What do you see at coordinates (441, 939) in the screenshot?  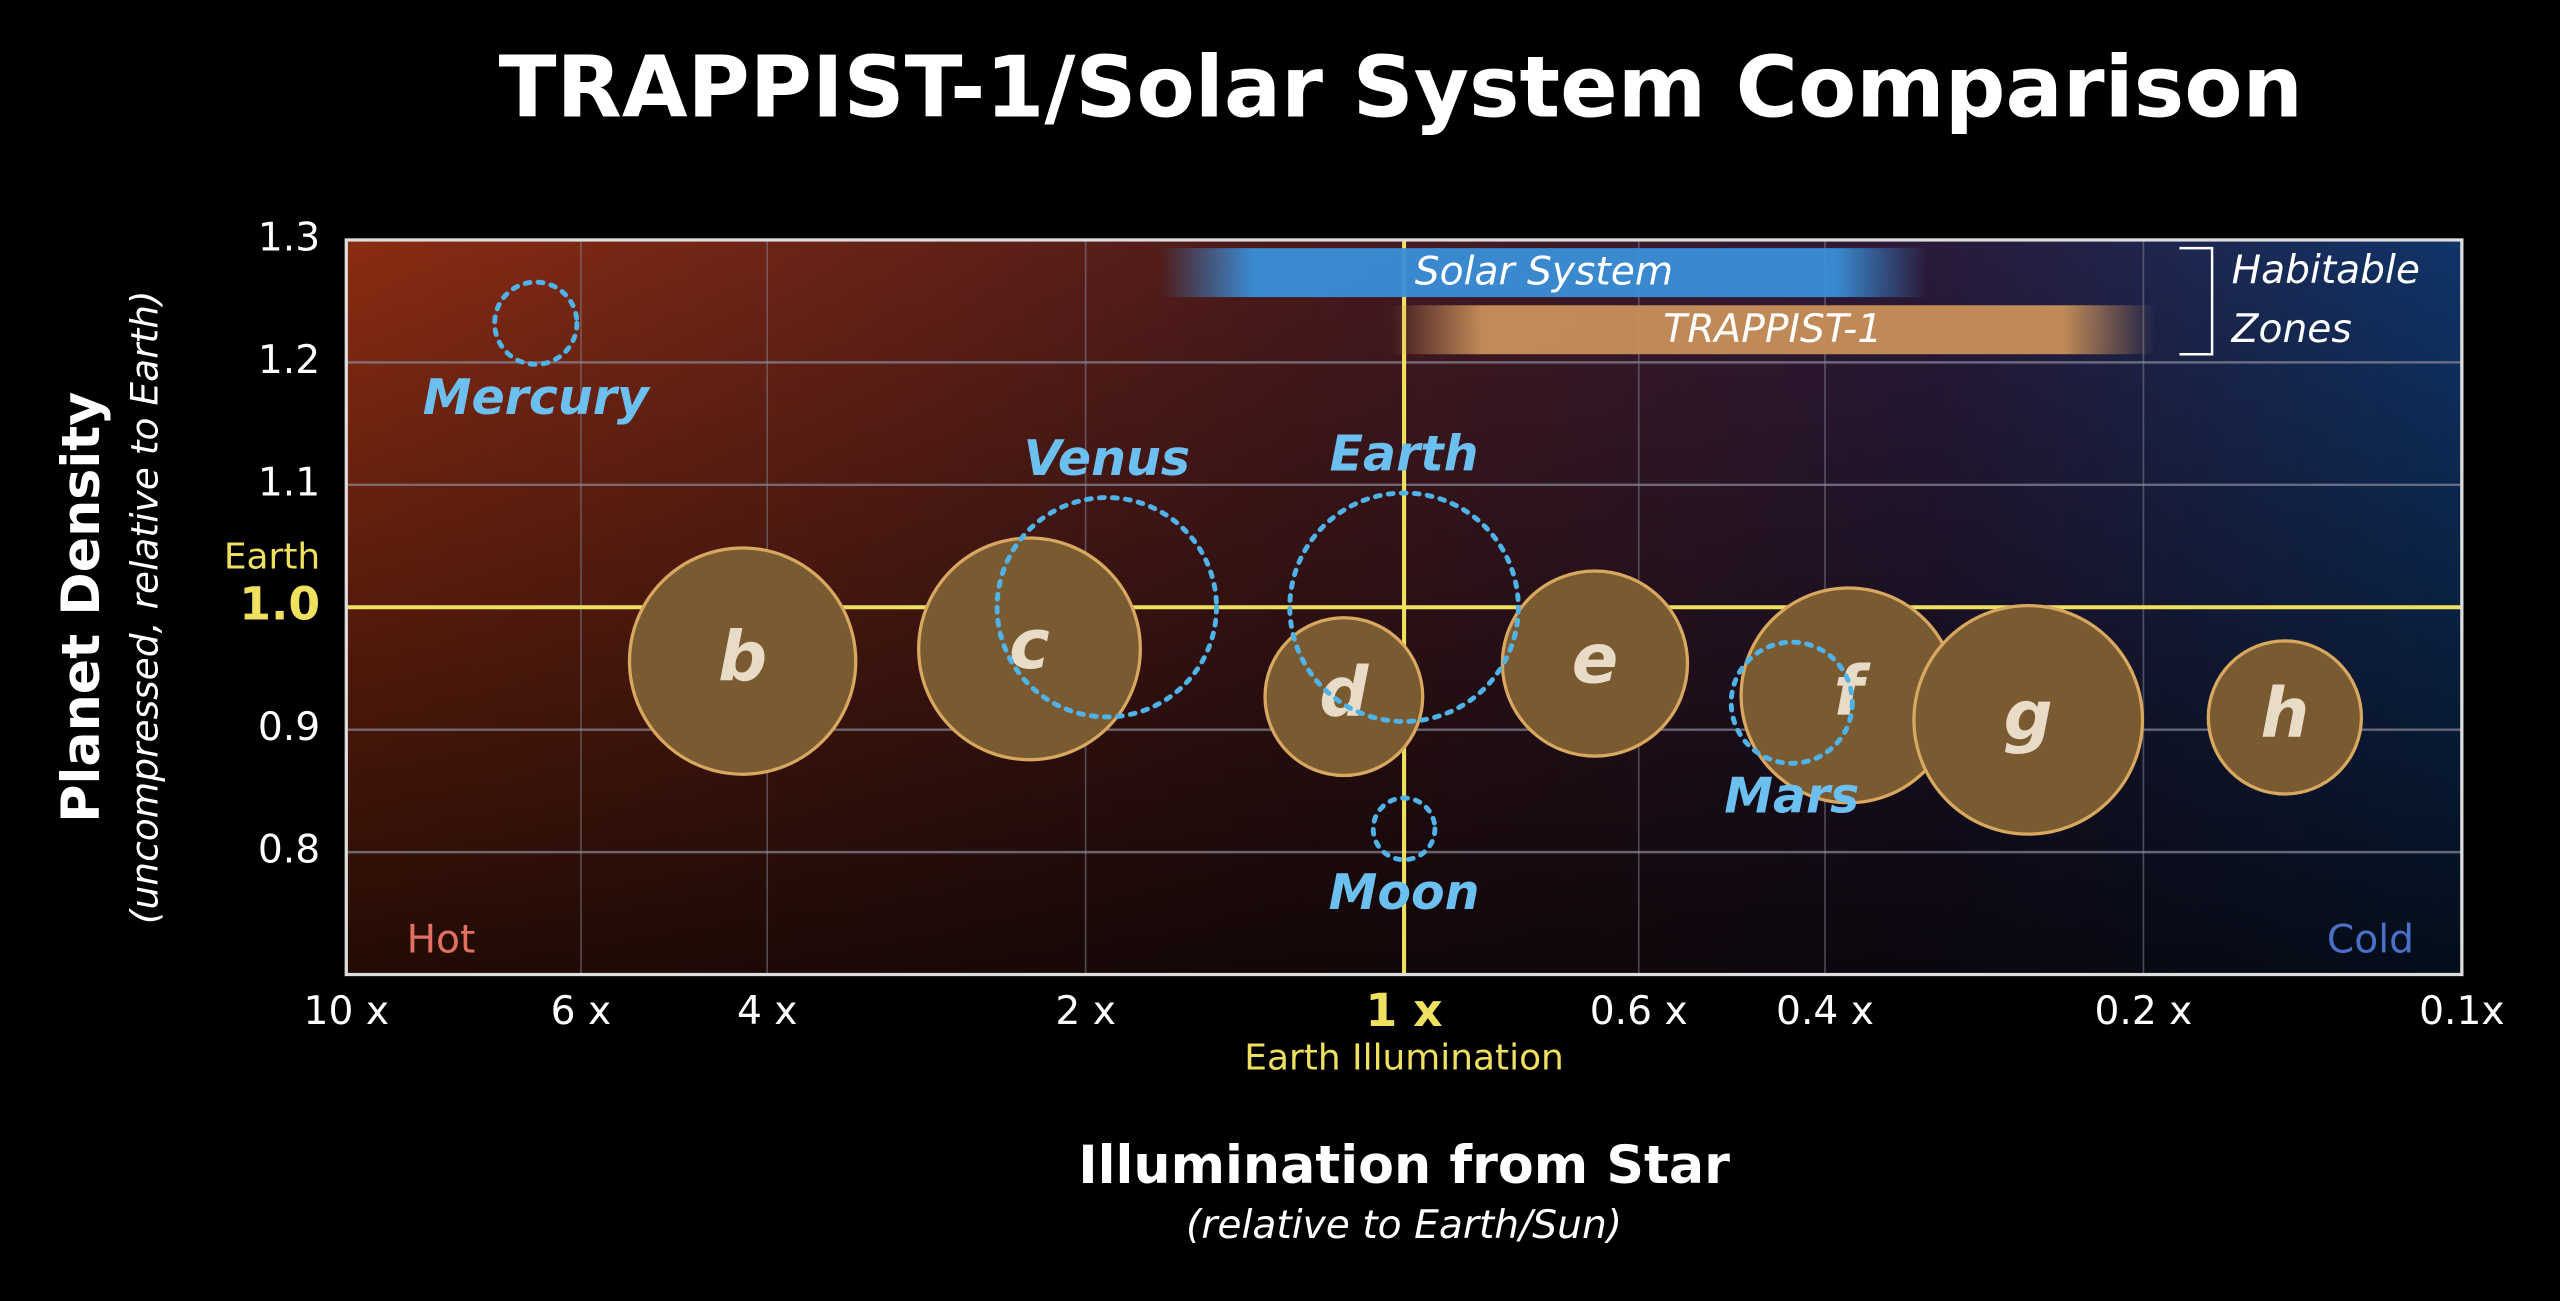 I see `hot-label: Hot` at bounding box center [441, 939].